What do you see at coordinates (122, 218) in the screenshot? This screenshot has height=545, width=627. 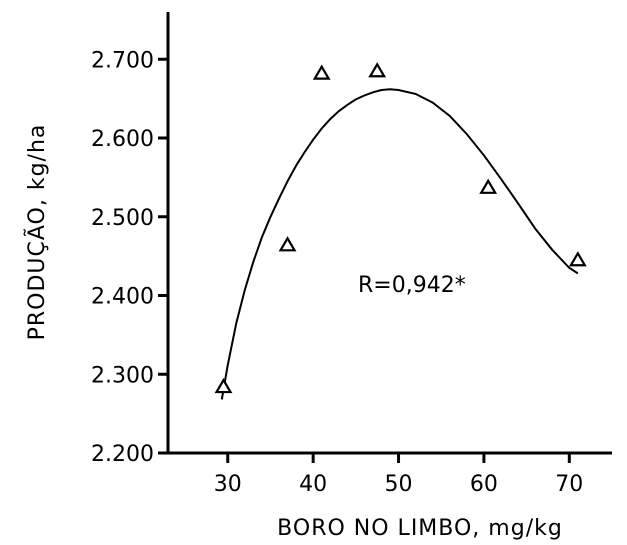 I see `y-tick-label: 2.500` at bounding box center [122, 218].